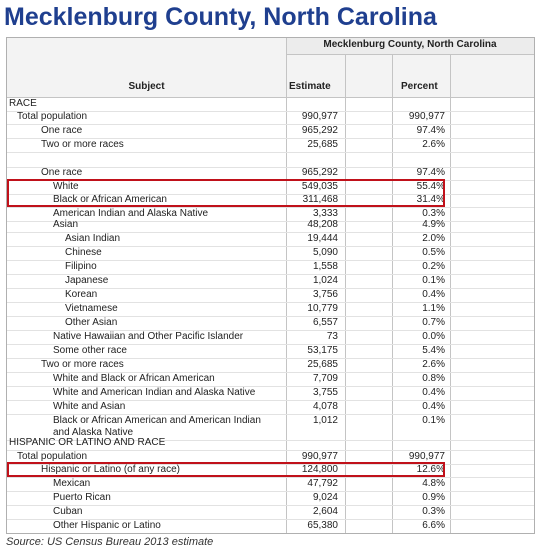 The height and width of the screenshot is (554, 540). I want to click on row-estimate: 7,709, so click(325, 378).